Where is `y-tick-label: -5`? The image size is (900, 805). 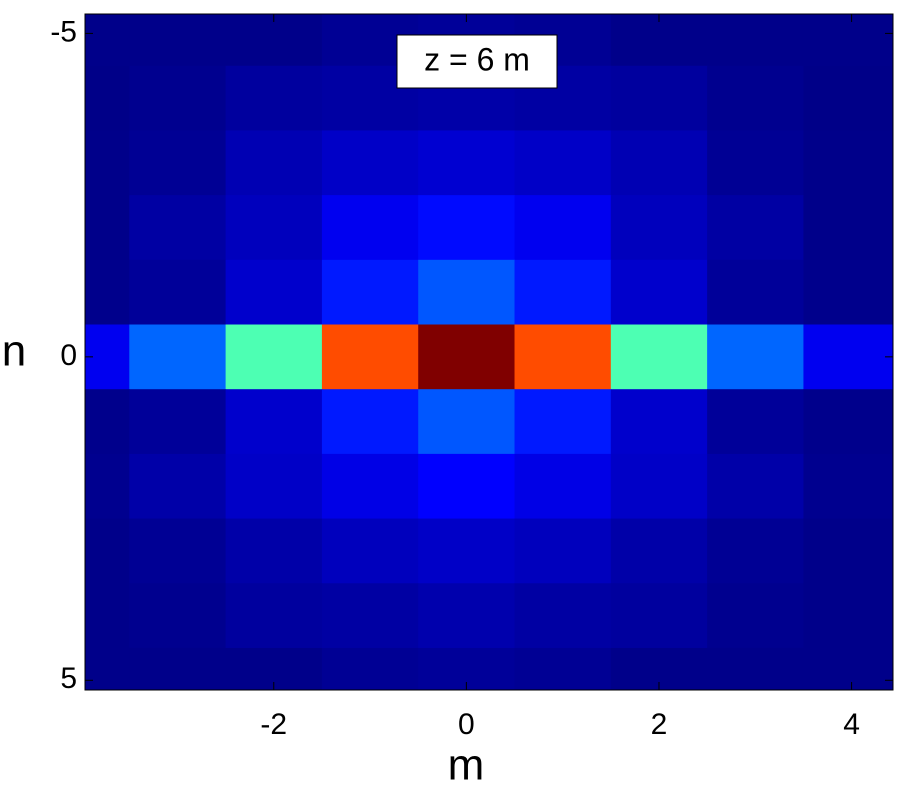 y-tick-label: -5 is located at coordinates (63, 31).